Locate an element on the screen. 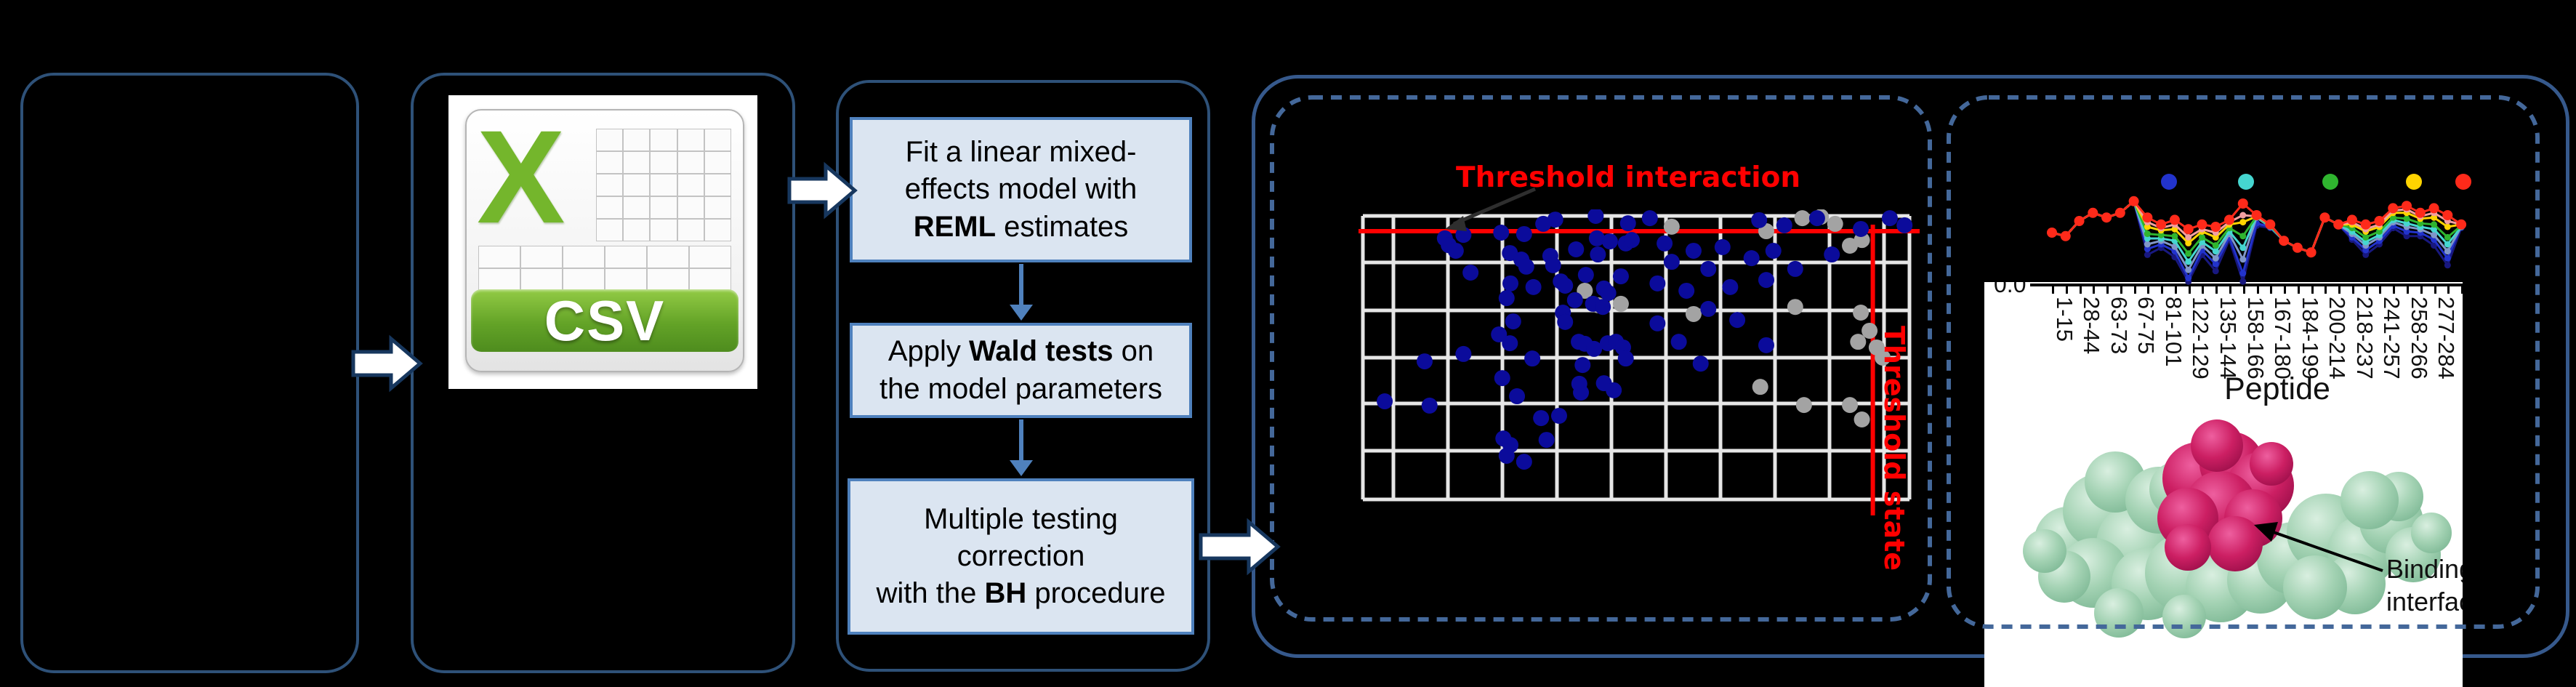  csv-file-image: X CSV is located at coordinates (602, 242).